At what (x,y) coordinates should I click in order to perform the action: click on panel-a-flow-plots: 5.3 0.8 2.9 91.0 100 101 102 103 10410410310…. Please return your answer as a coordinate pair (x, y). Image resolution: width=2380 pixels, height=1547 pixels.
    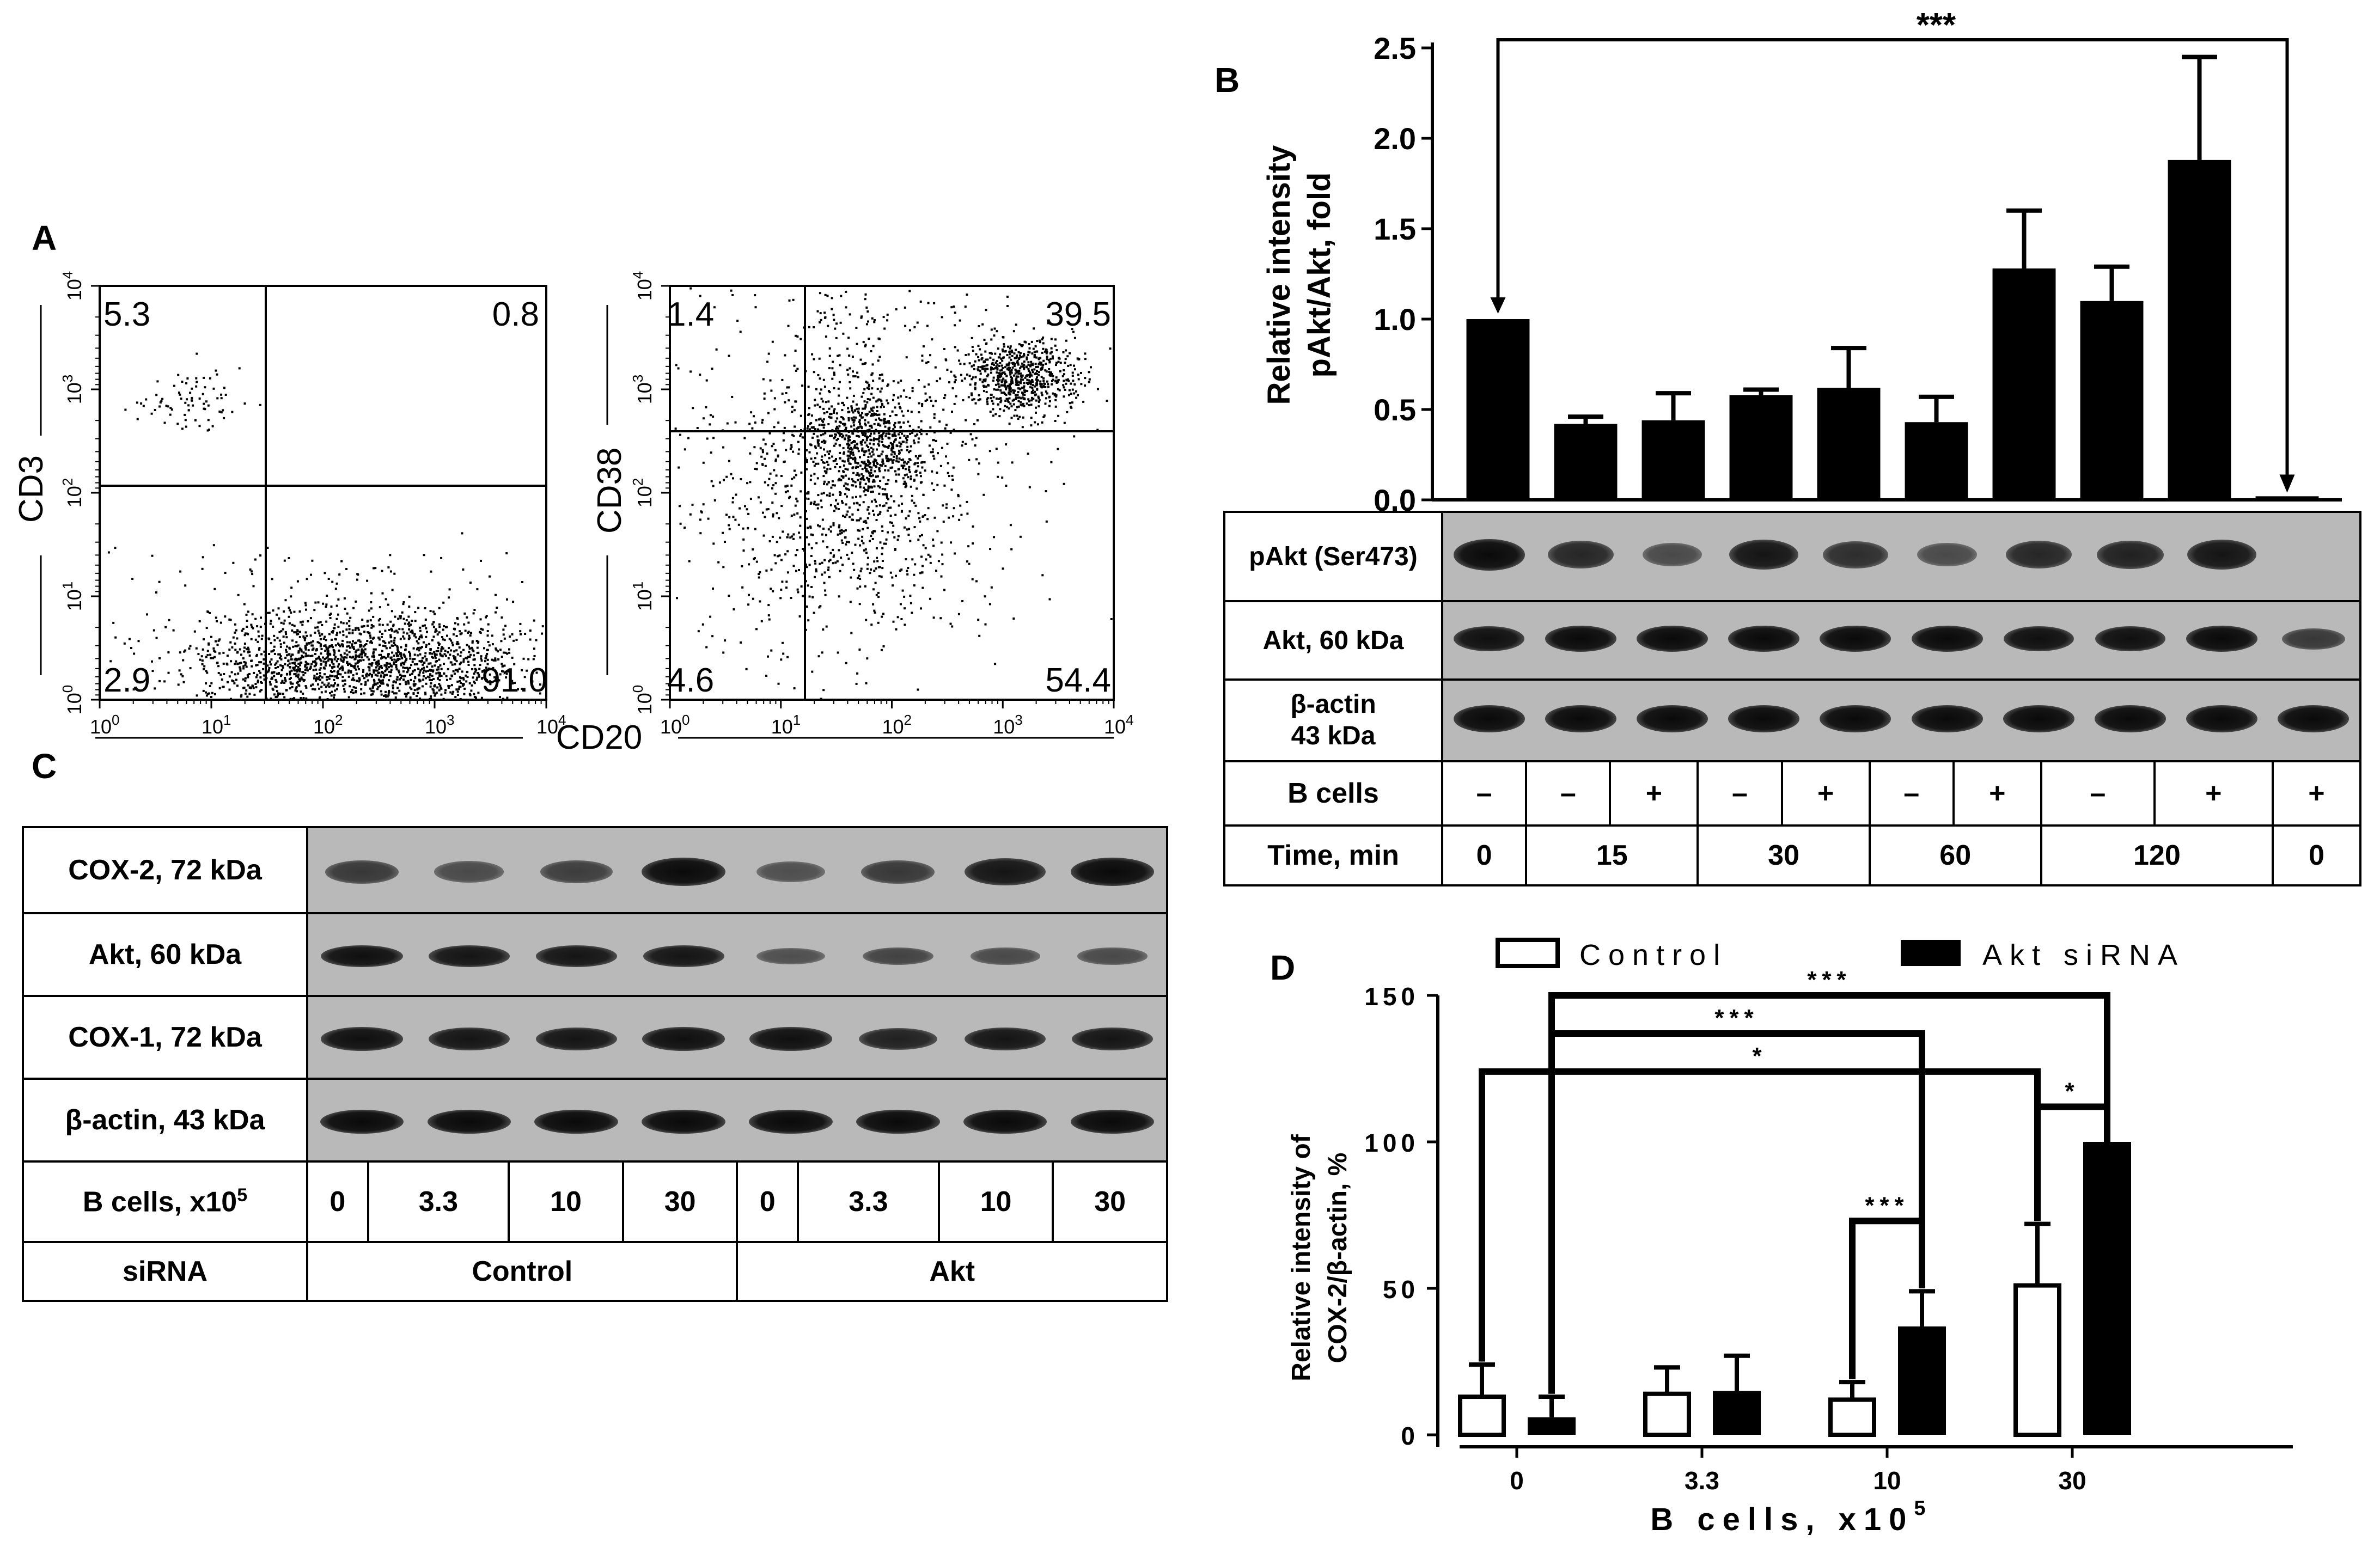
    Looking at the image, I should click on (573, 511).